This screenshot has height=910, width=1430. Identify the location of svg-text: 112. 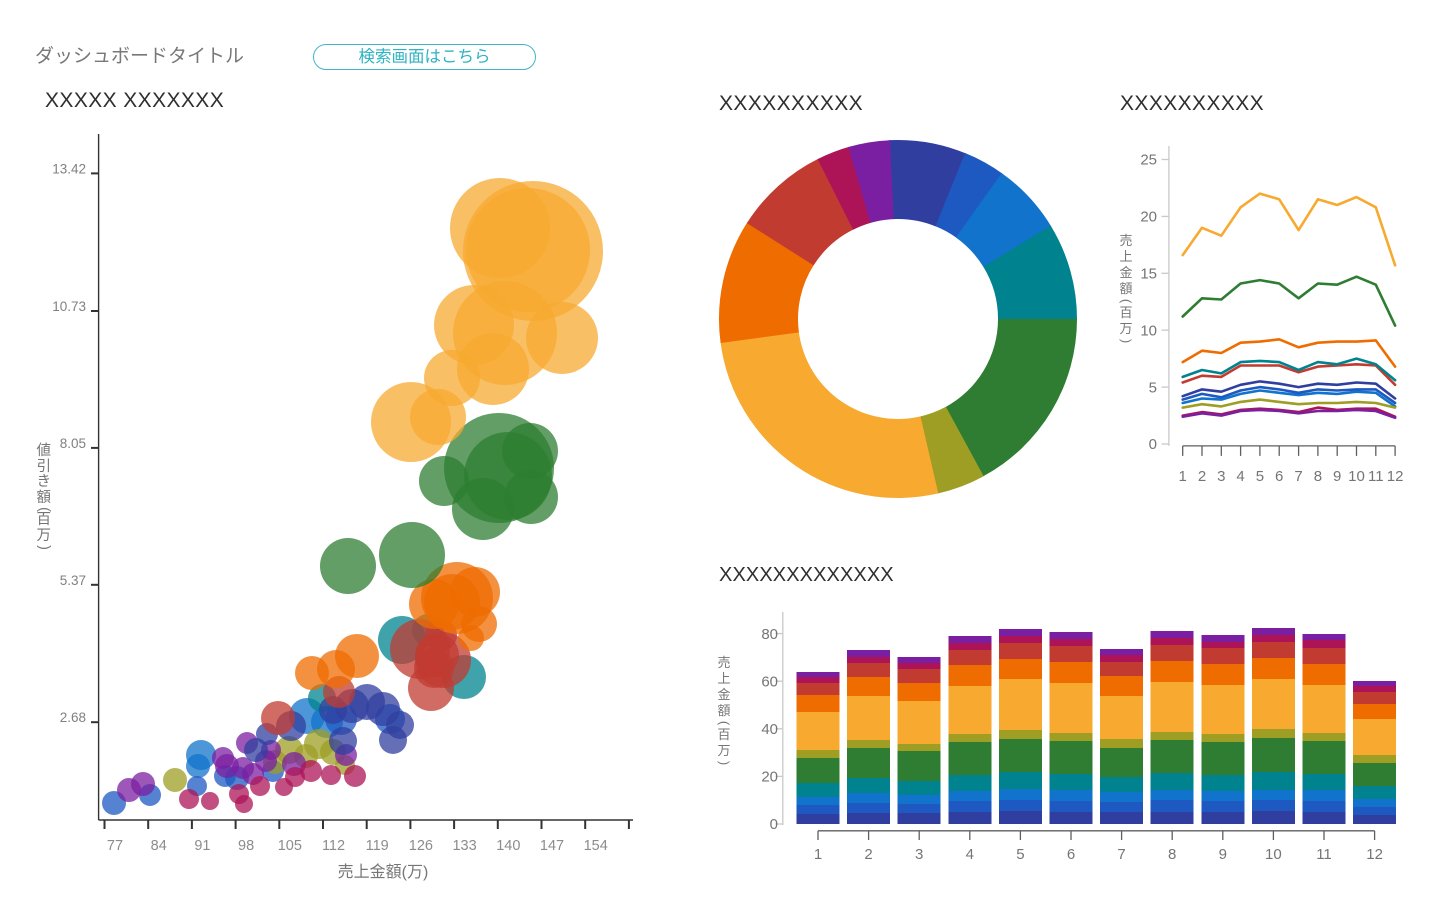
(333, 846).